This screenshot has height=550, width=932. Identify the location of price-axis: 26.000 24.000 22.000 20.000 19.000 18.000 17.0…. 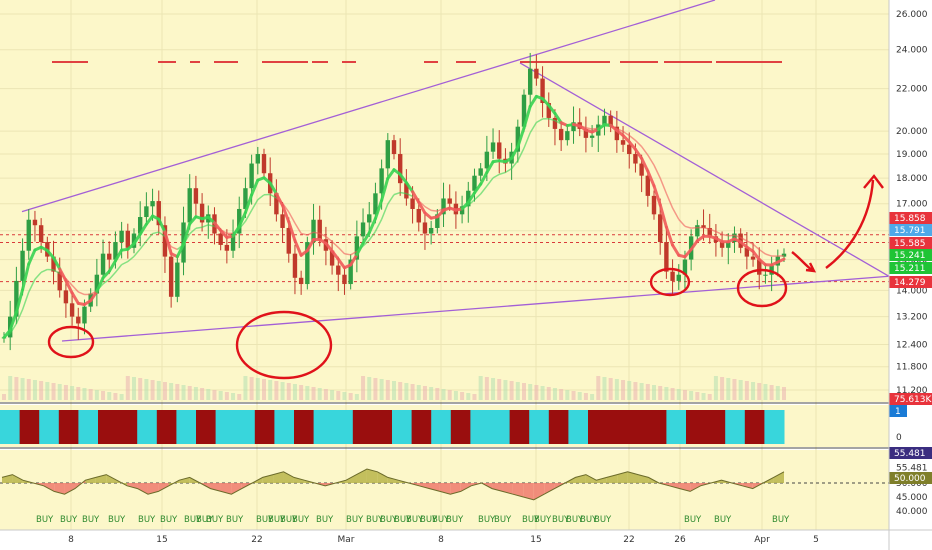
(910, 263).